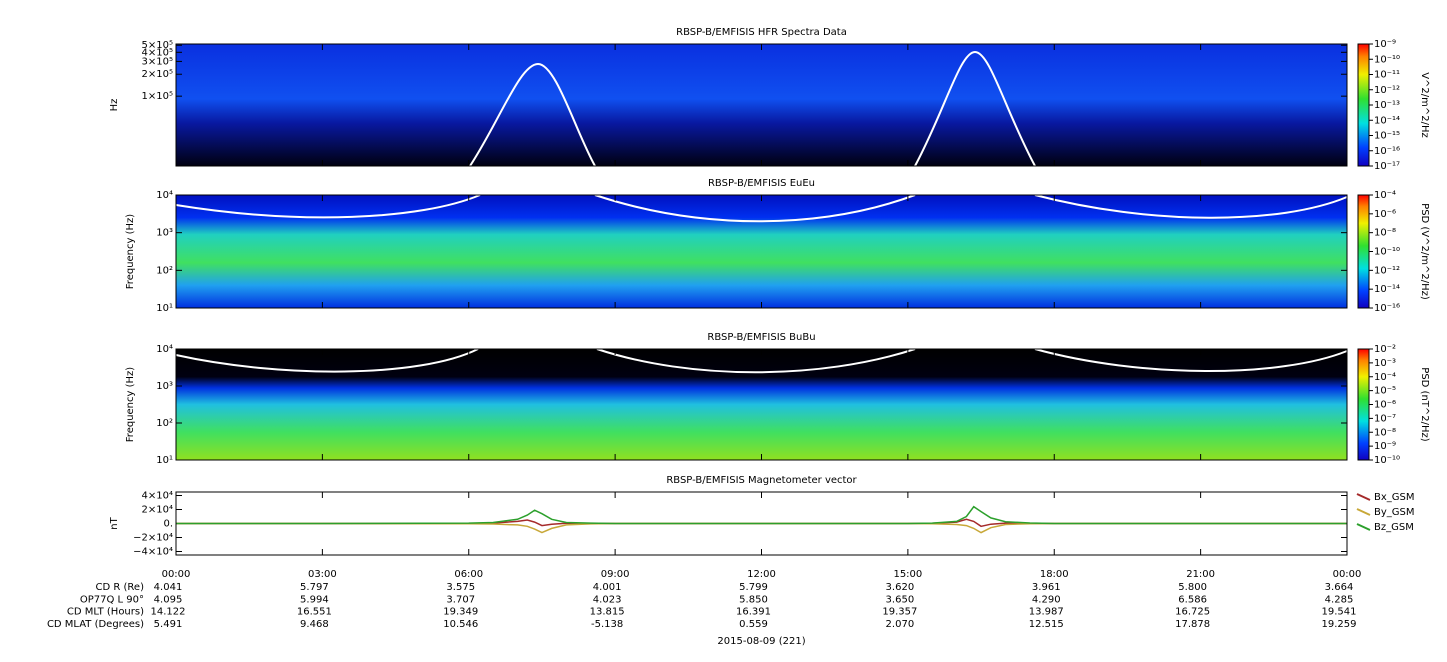  What do you see at coordinates (1192, 599) in the screenshot?
I see `ephemeris-value: 6.586` at bounding box center [1192, 599].